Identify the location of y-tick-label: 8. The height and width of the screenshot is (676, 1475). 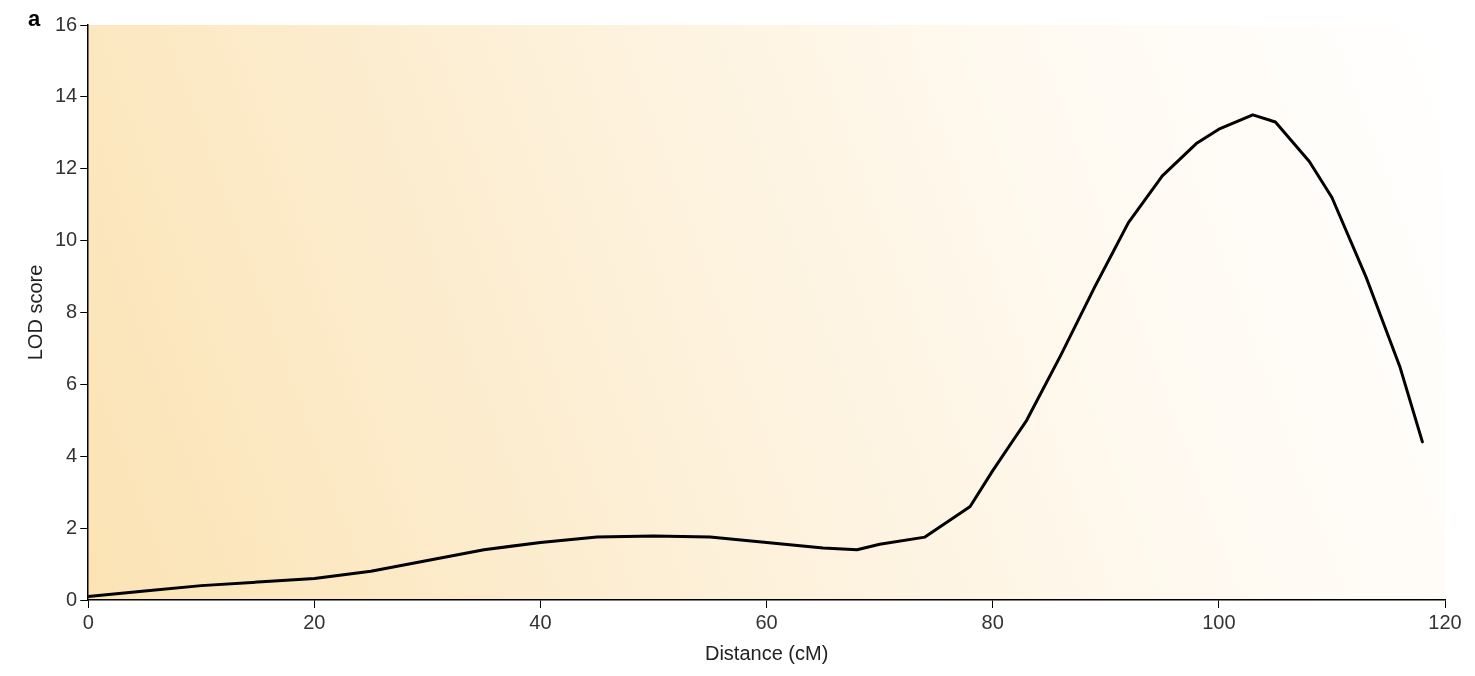
(72, 311).